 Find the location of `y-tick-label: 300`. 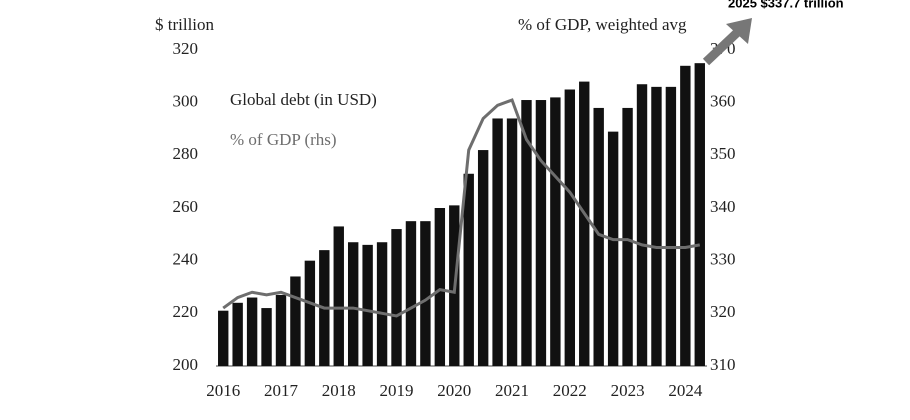

y-tick-label: 300 is located at coordinates (186, 101).